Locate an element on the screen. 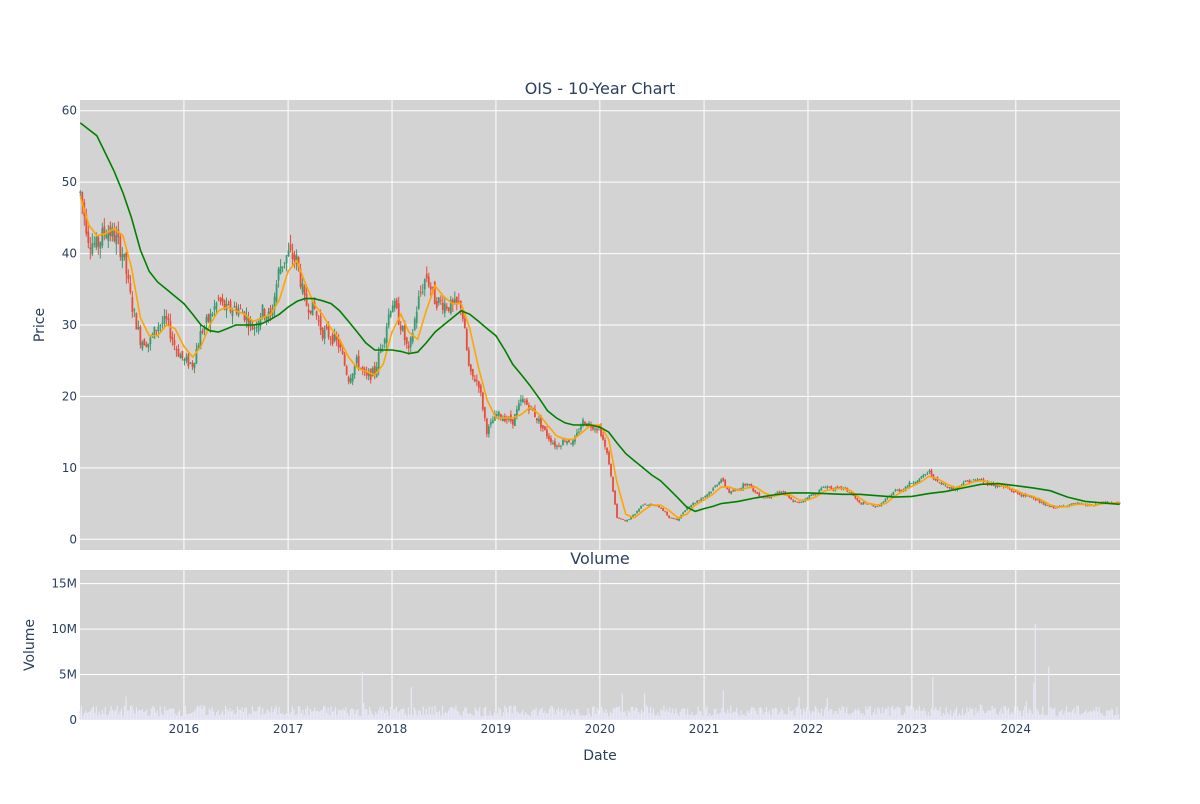 This screenshot has width=1200, height=804. volume-y-axis-title: Volume is located at coordinates (30, 645).